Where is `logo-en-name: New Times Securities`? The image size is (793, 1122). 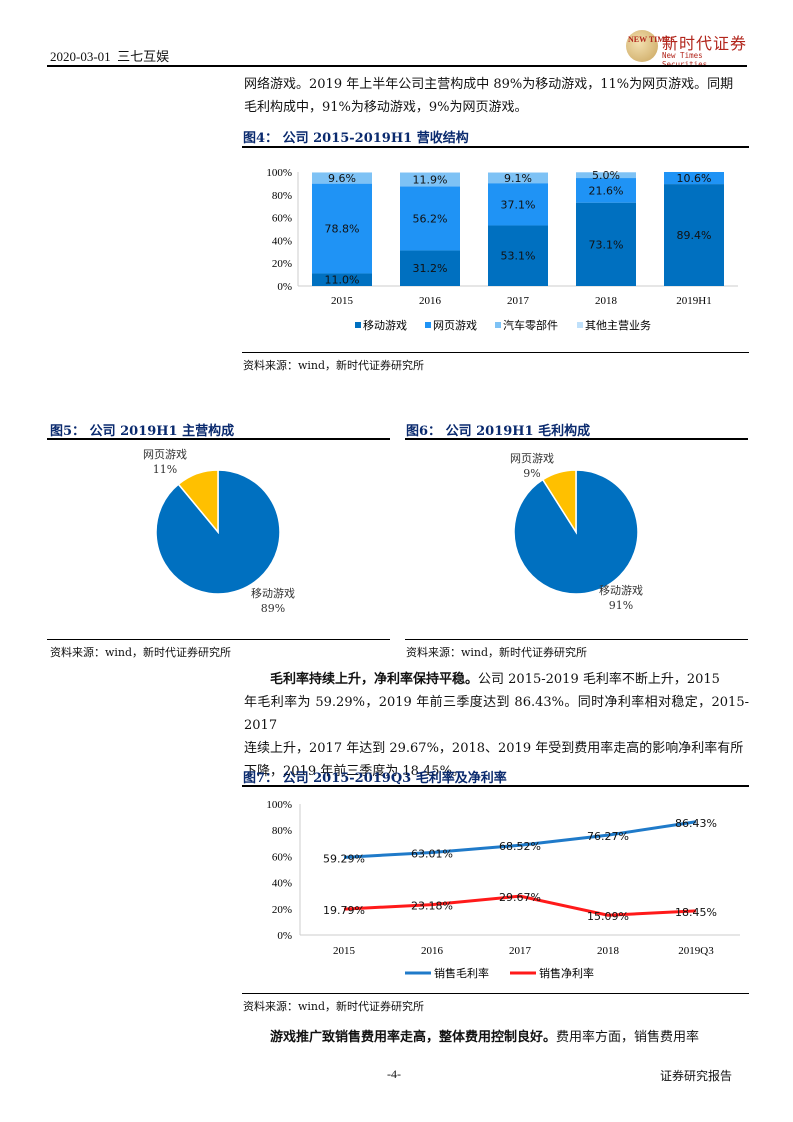 logo-en-name: New Times Securities is located at coordinates (684, 60).